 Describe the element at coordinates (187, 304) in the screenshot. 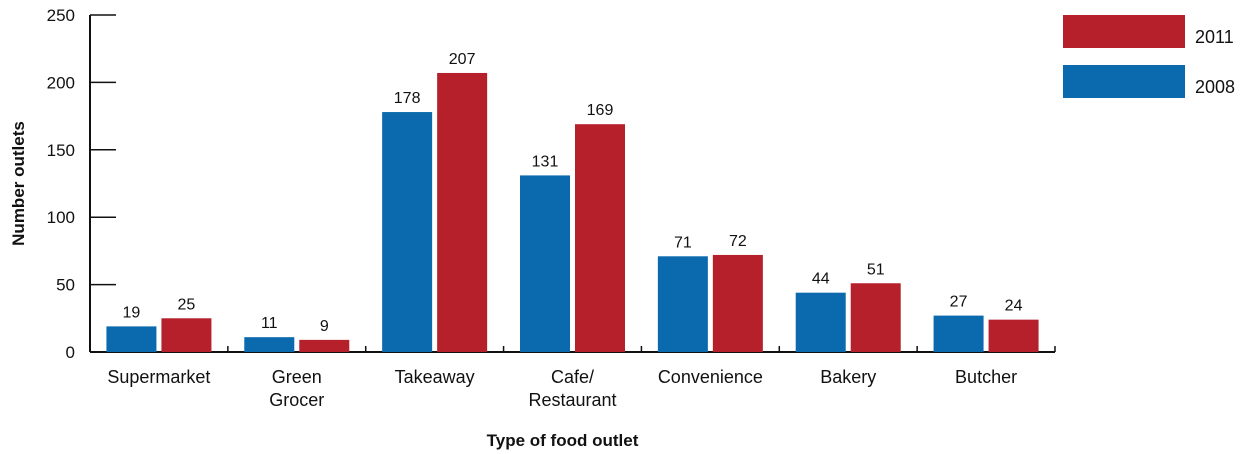

I see `data-label: 25` at that location.